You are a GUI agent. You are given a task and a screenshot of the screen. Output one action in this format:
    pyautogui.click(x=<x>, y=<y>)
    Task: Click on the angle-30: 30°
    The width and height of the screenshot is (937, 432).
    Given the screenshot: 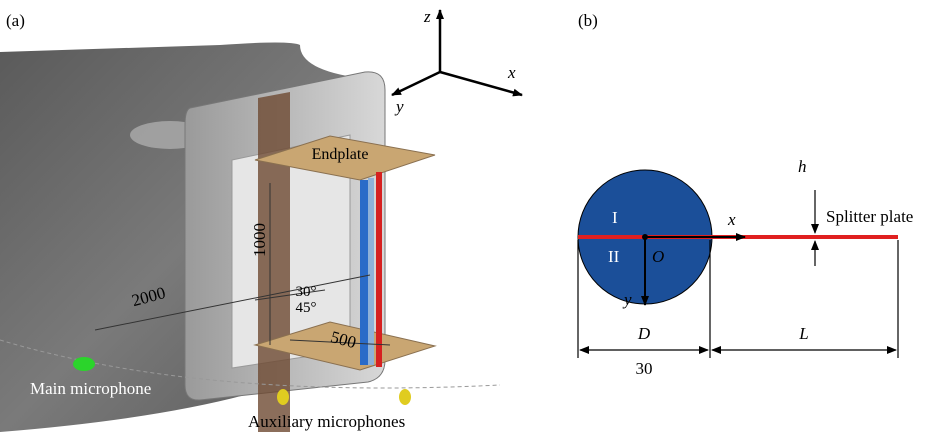 What is the action you would take?
    pyautogui.click(x=306, y=292)
    